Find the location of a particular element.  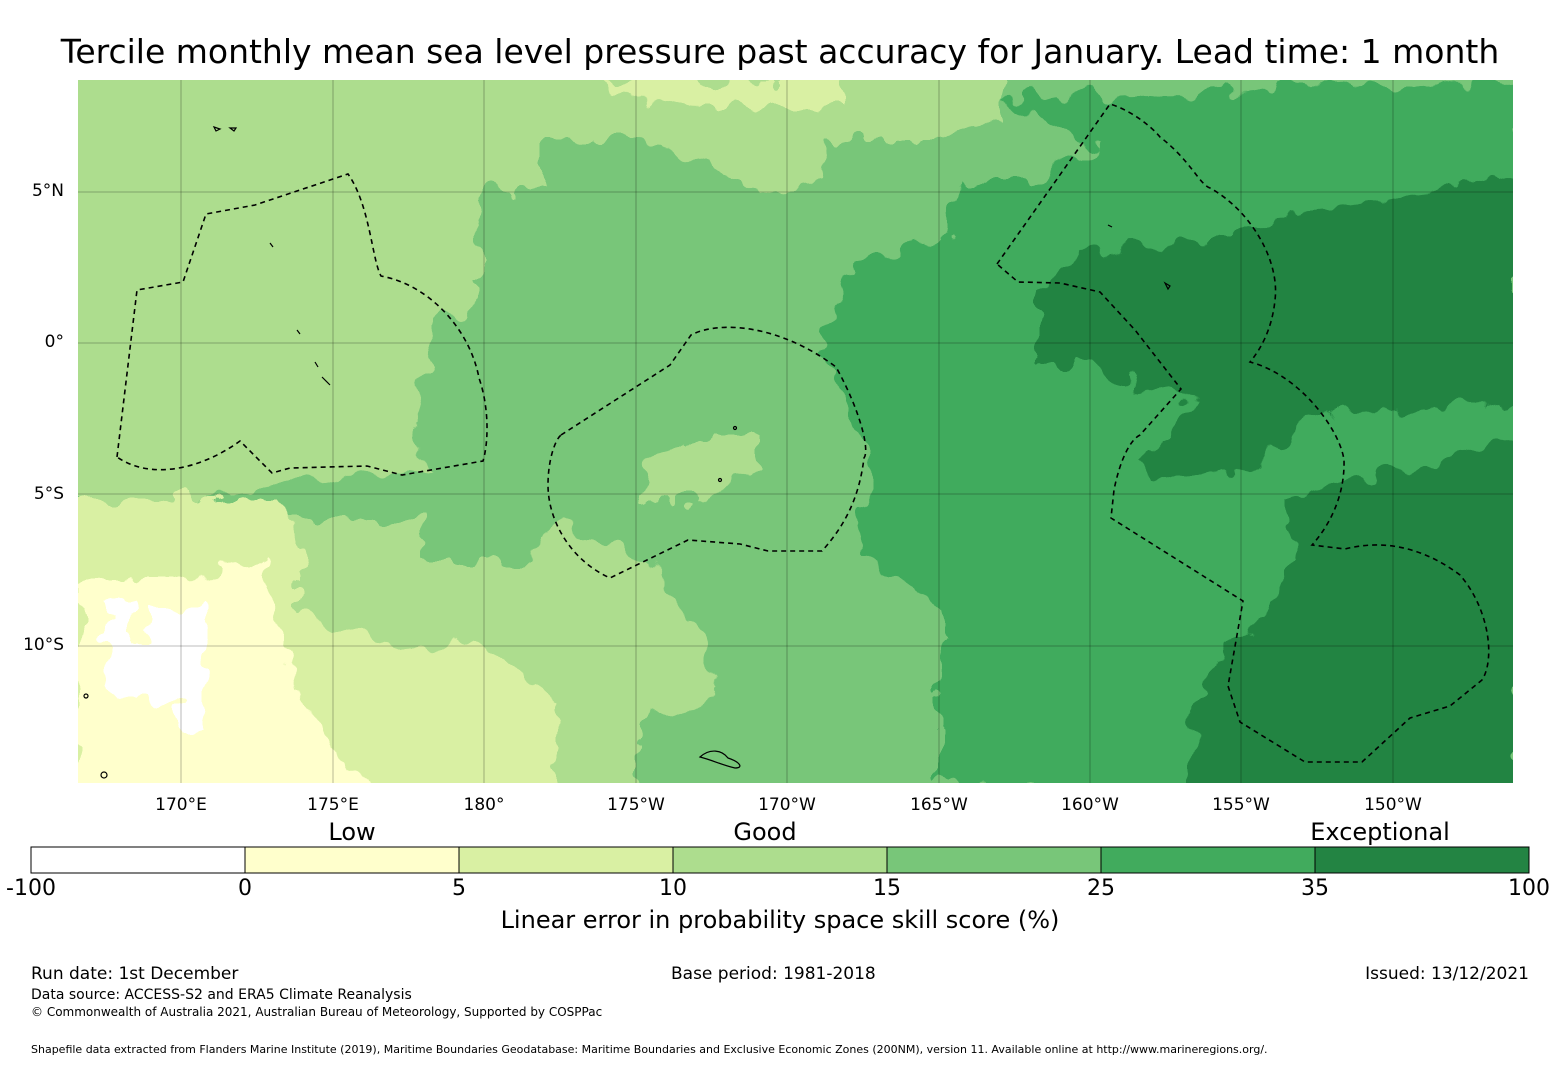

colorbar-frame is located at coordinates (780, 860).